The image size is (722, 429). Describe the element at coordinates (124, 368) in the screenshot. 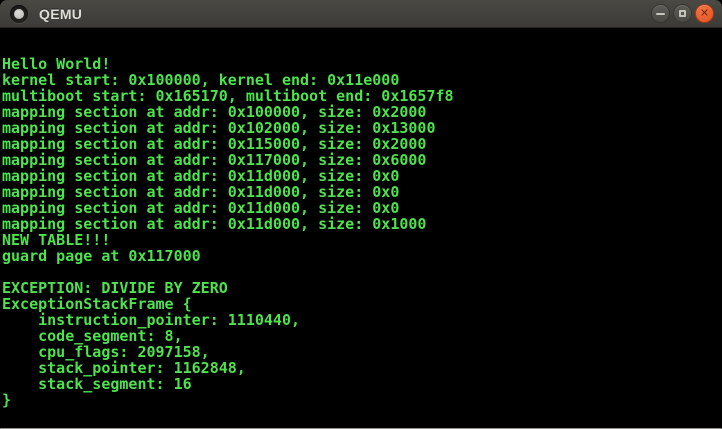

I see `terminal-line: stack_pointer: 1162848,` at that location.